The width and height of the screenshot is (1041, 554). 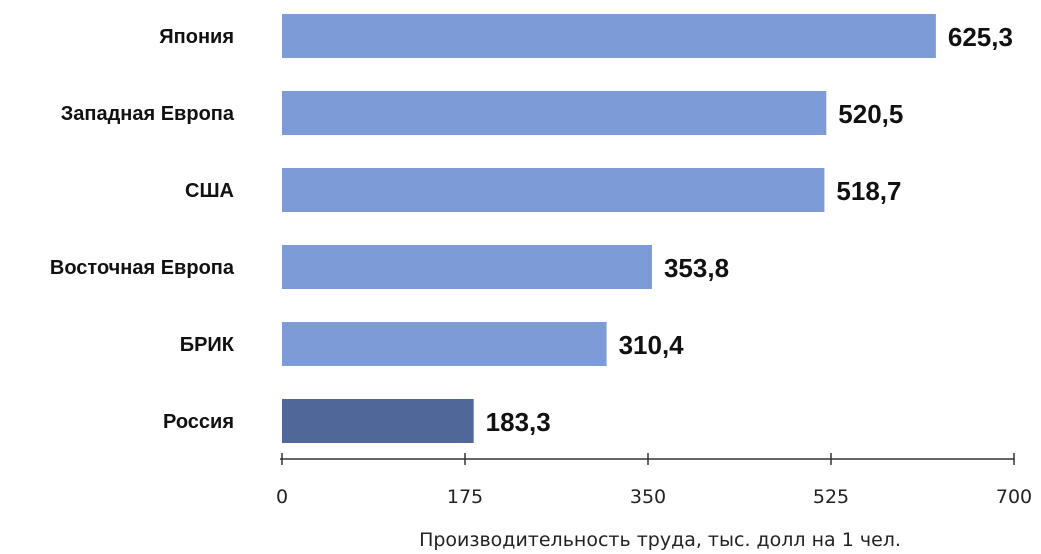 What do you see at coordinates (609, 36) in the screenshot?
I see `bar-япония` at bounding box center [609, 36].